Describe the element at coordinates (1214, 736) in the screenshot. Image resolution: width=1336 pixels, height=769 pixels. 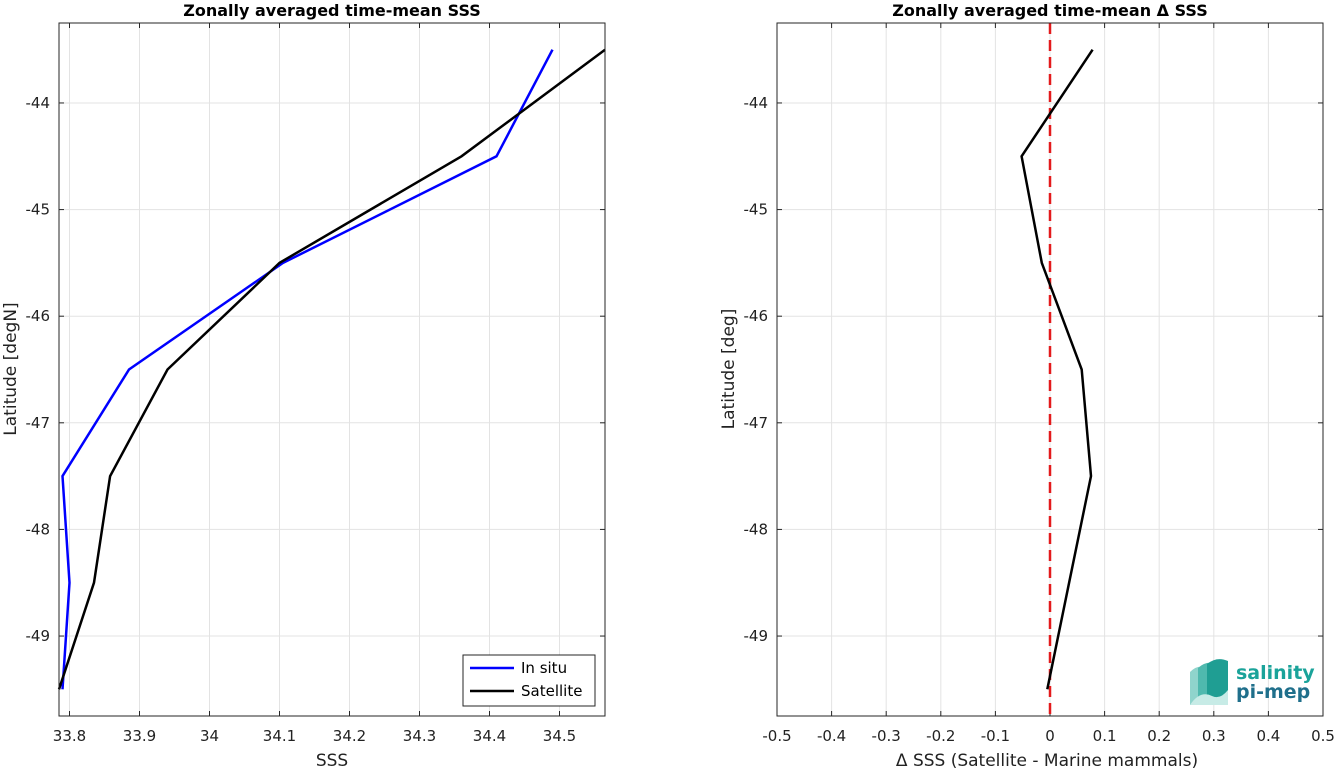
I see `delta-sss-x-tick-label: 0.3` at that location.